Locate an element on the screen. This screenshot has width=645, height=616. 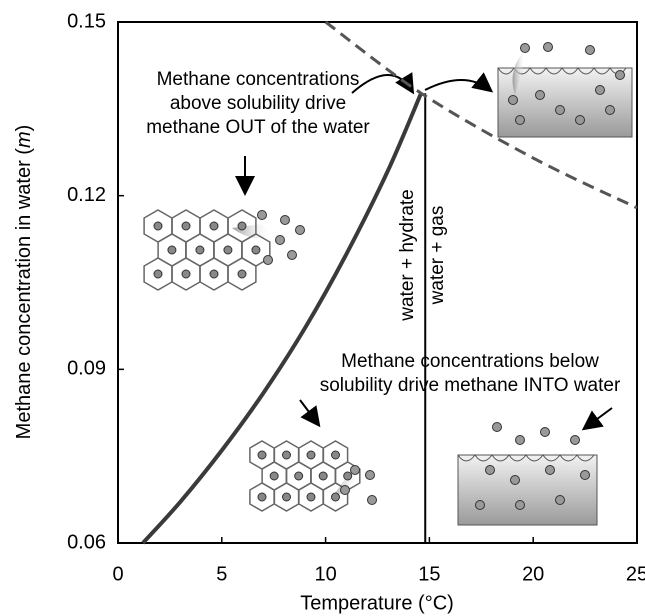
annotation: above solubility drive is located at coordinates (258, 103).